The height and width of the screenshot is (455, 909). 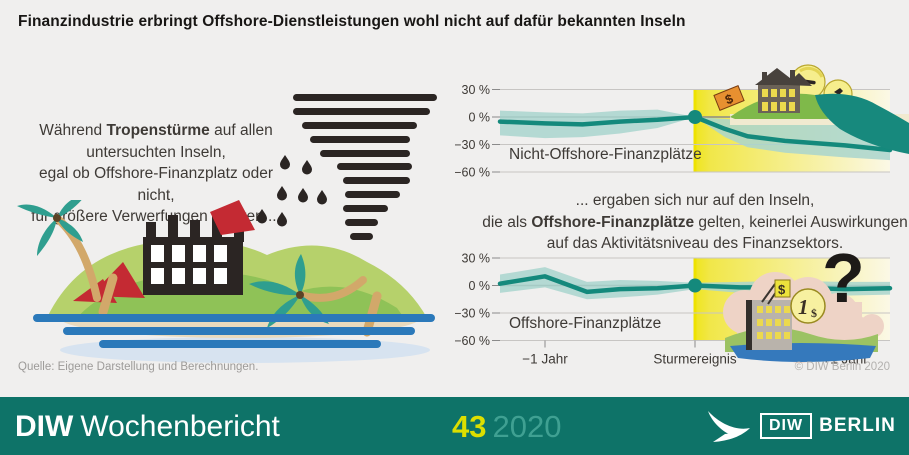 I want to click on copyright-note: © DIW Berlin 2020, so click(x=842, y=367).